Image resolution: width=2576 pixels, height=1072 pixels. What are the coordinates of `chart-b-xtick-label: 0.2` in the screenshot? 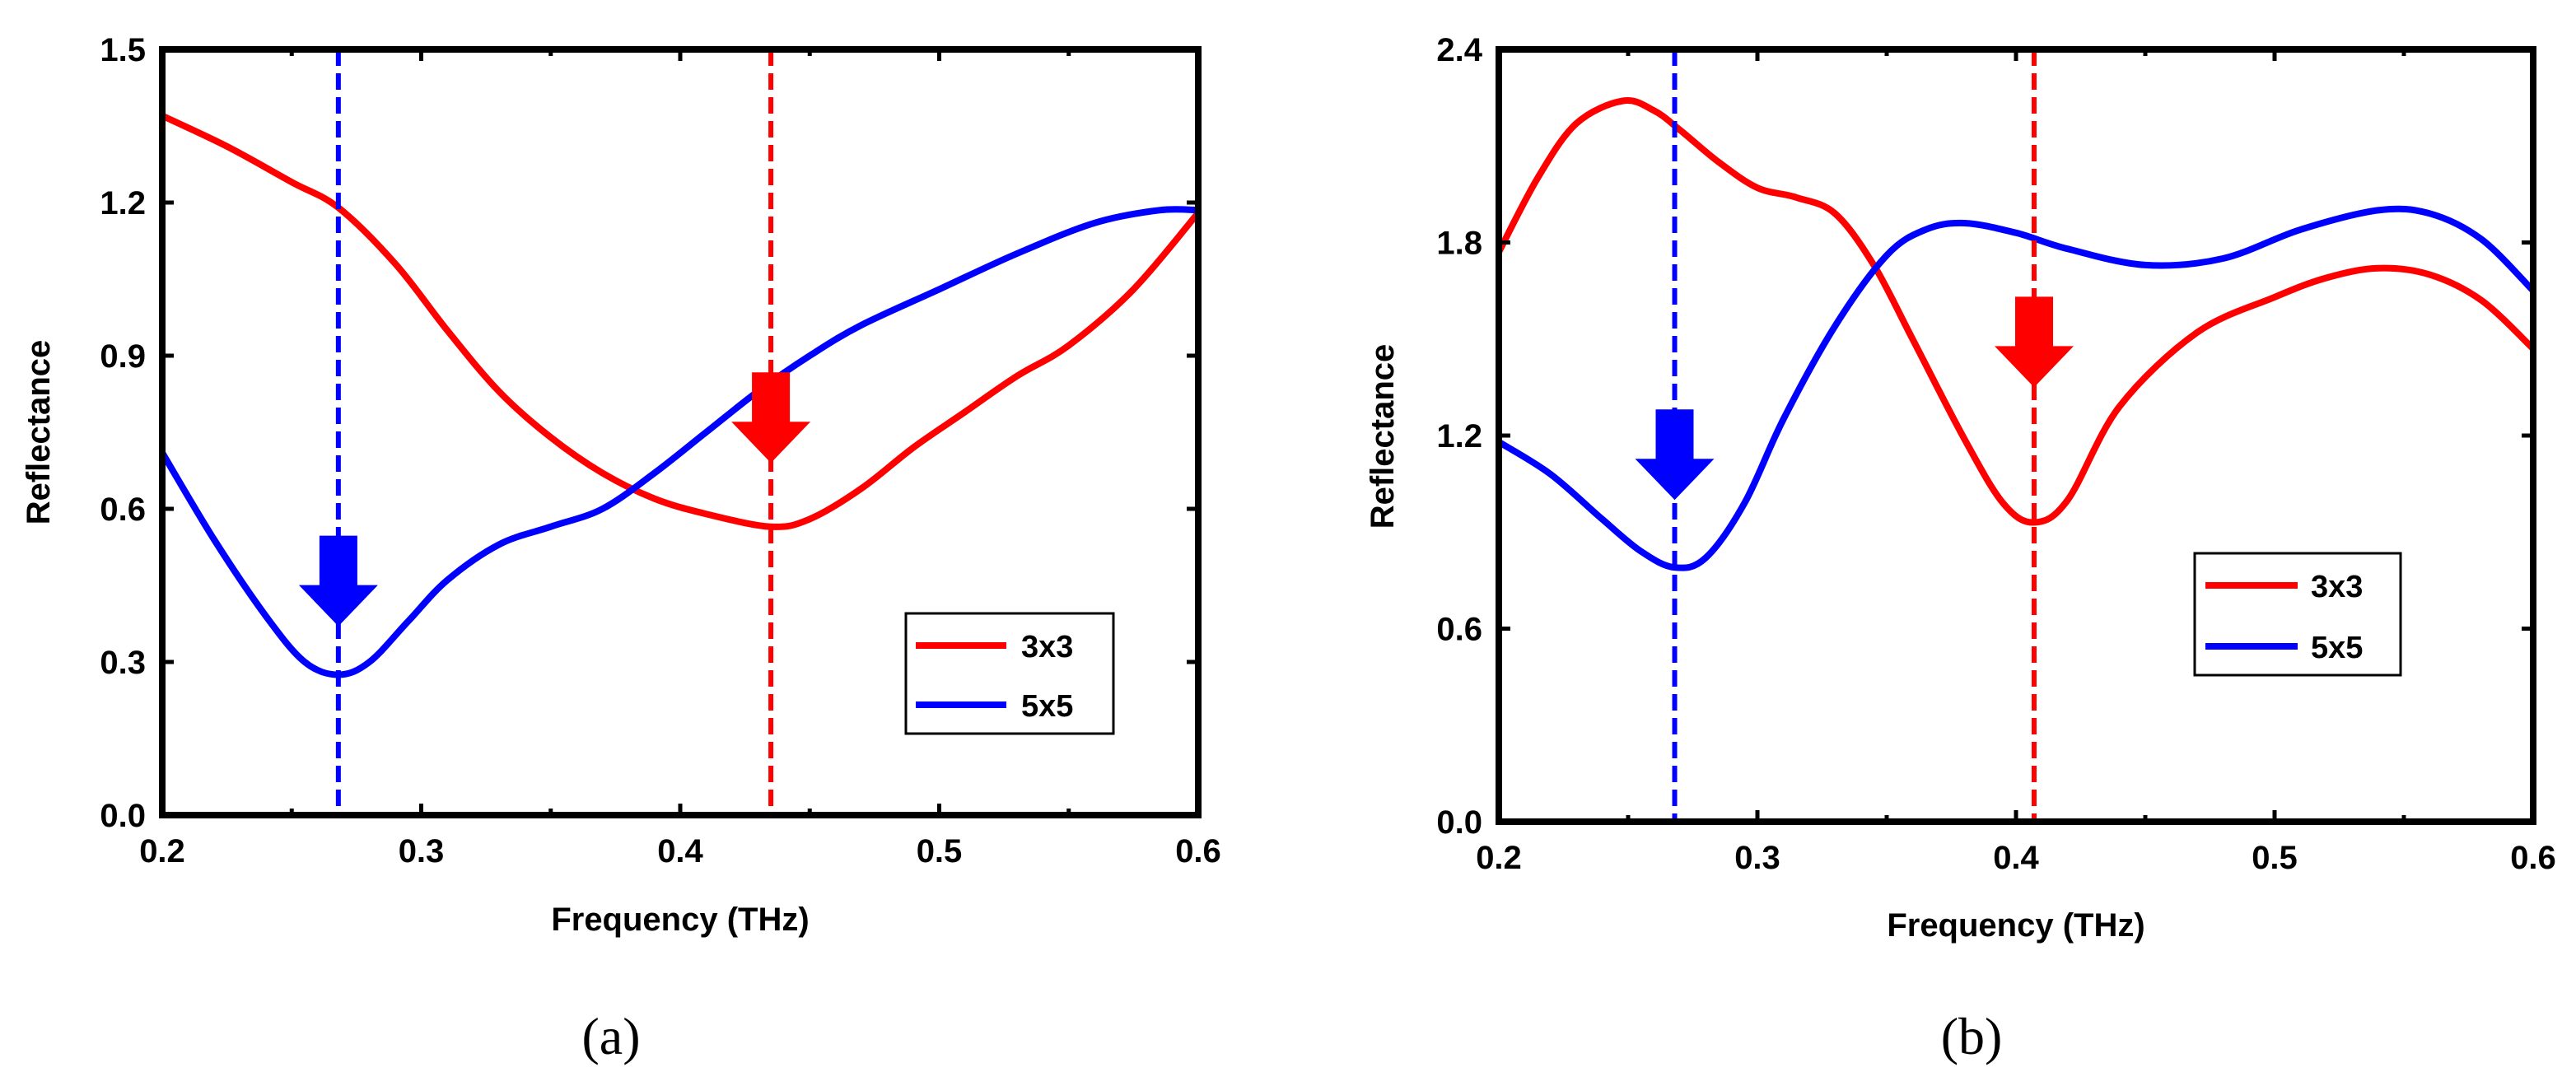 It's located at (1499, 858).